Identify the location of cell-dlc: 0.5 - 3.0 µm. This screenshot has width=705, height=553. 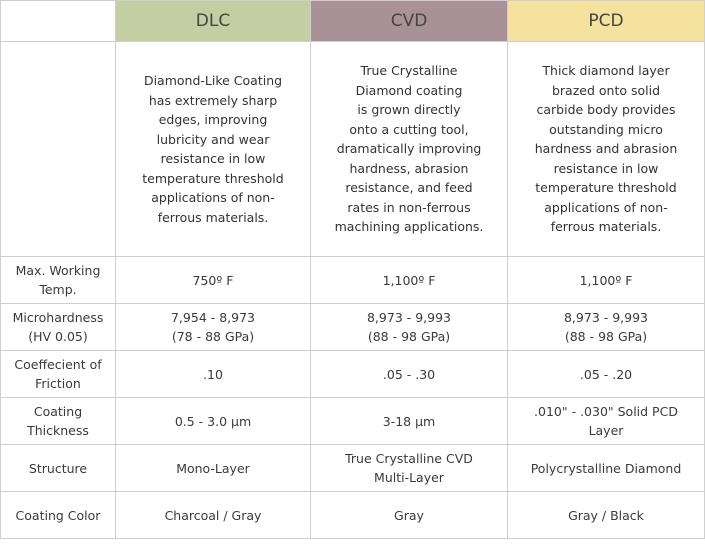
(213, 421).